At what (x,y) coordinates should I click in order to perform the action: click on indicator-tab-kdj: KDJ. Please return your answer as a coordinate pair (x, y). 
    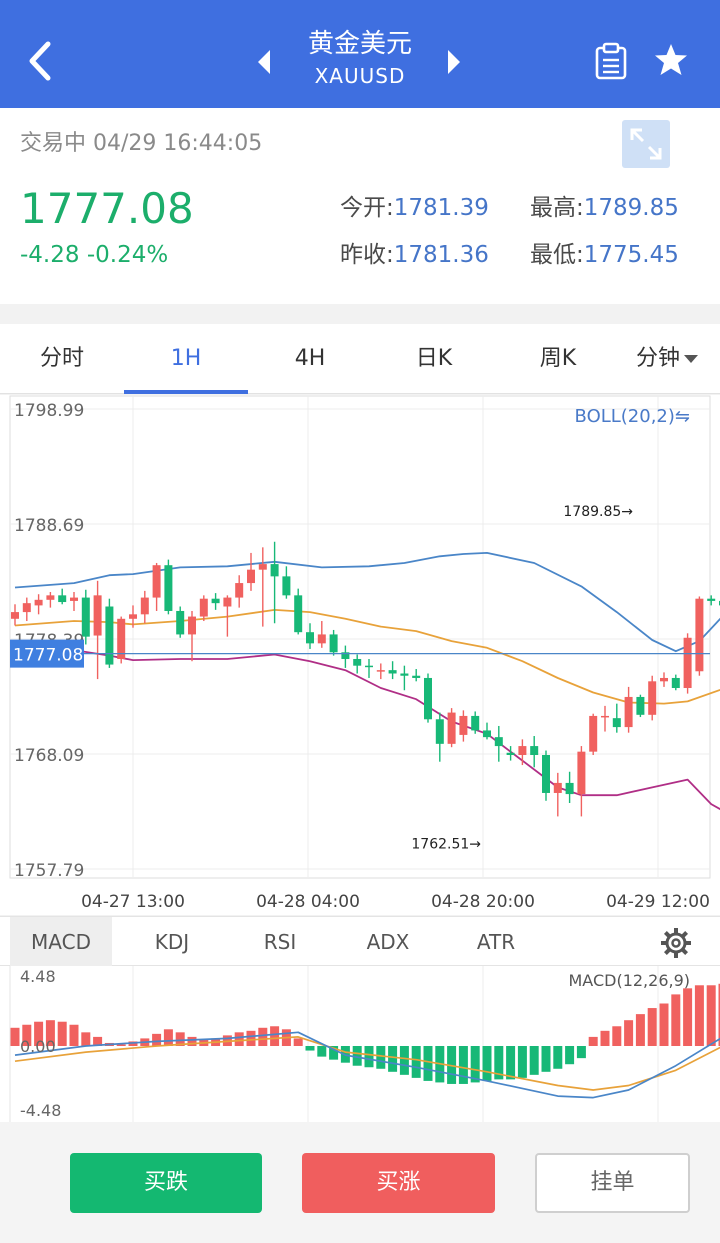
    Looking at the image, I should click on (172, 942).